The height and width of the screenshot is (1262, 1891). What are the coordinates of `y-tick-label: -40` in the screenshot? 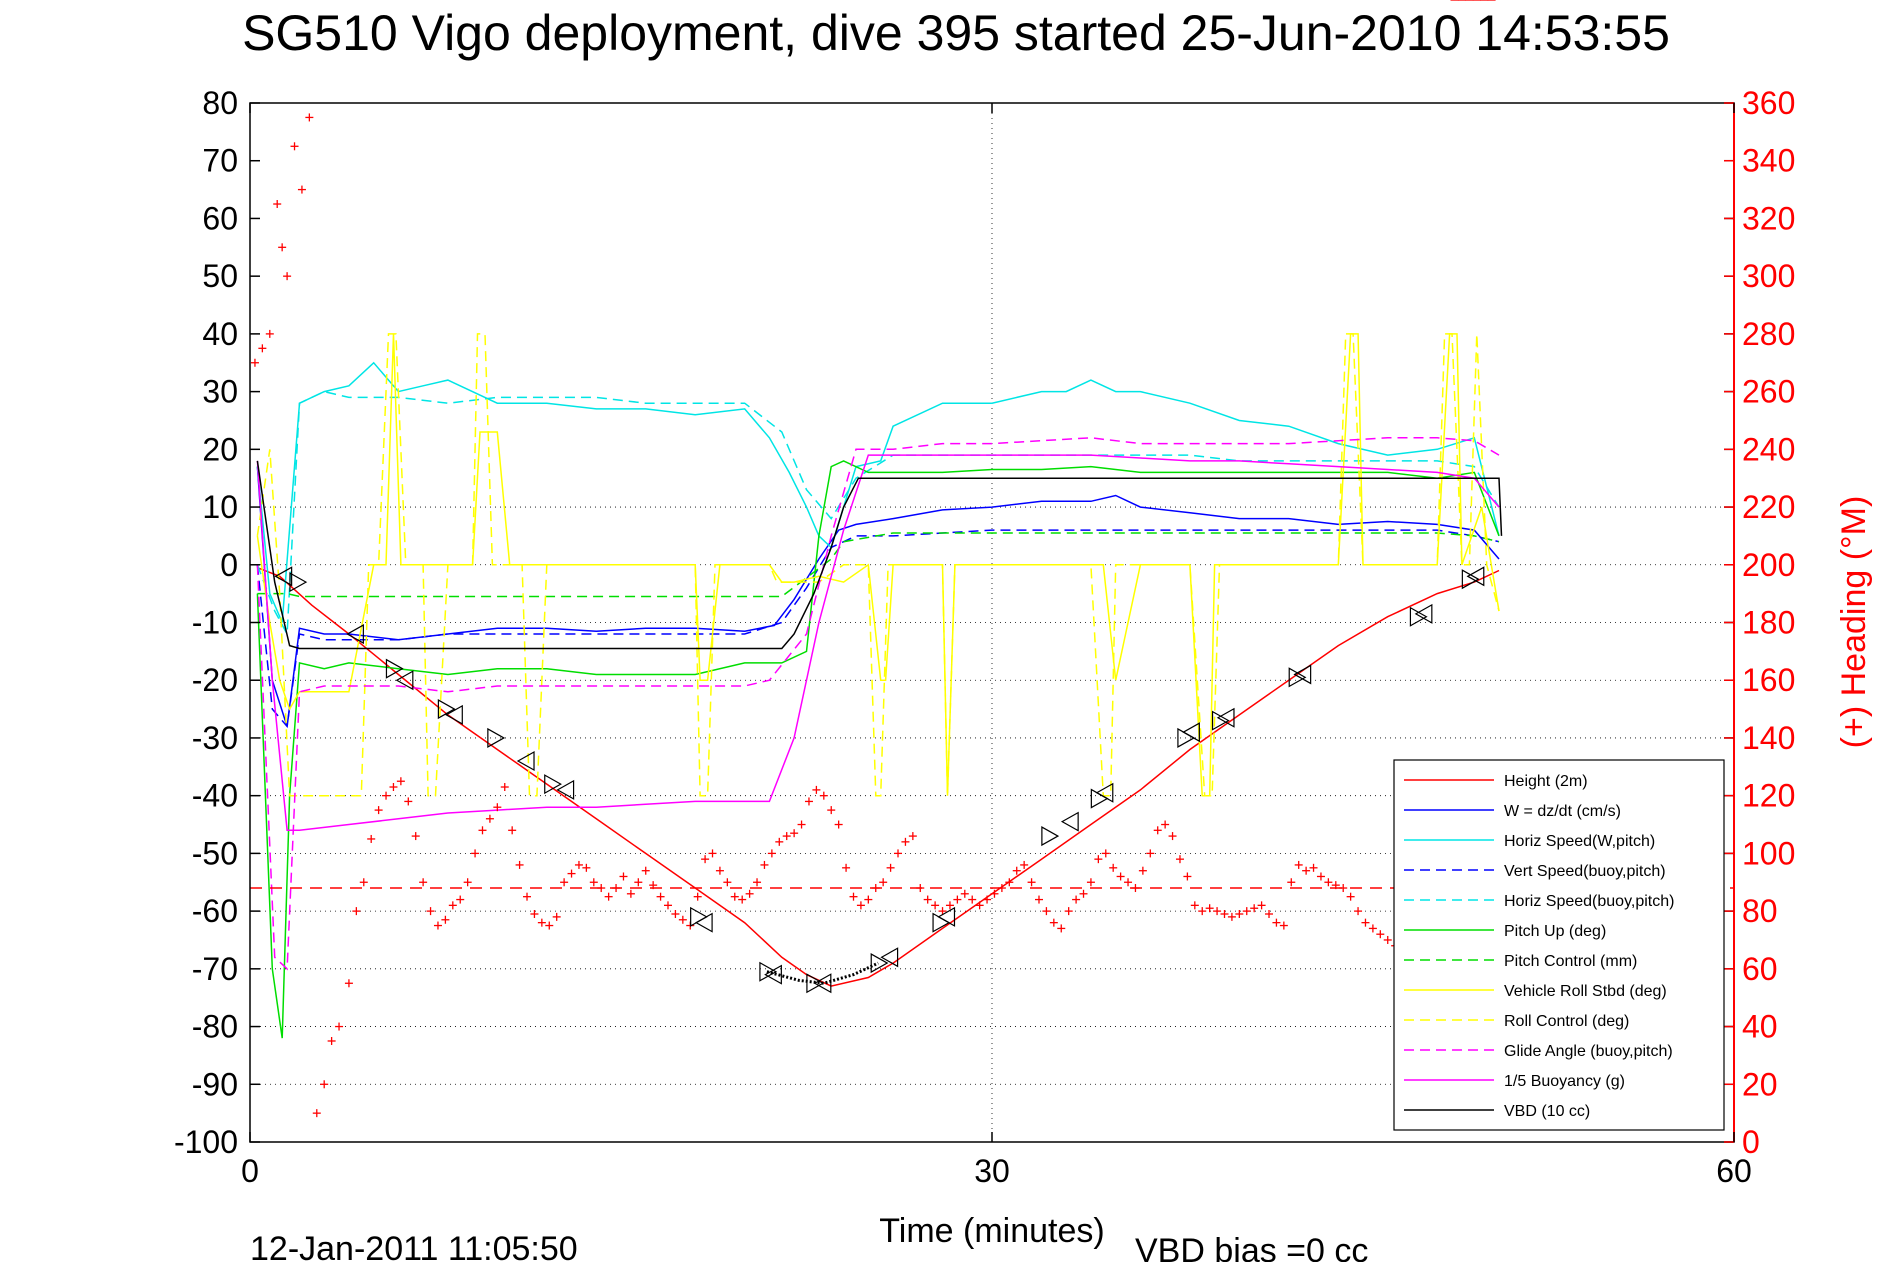 It's located at (215, 796).